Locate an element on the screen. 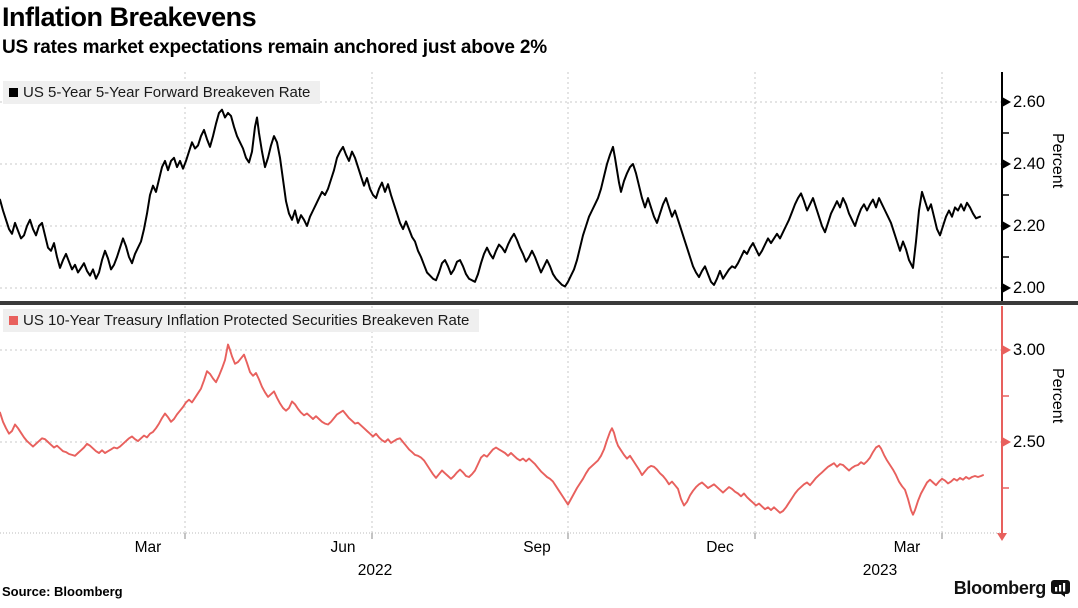 This screenshot has width=1078, height=608. bloomberg-brand: Bloomberg is located at coordinates (1012, 588).